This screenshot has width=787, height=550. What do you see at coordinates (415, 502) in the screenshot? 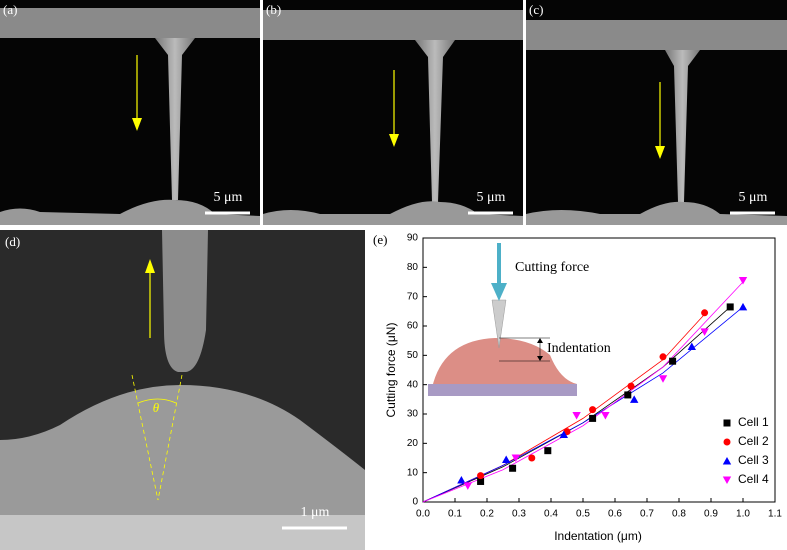
I see `y-tick-label: 0` at bounding box center [415, 502].